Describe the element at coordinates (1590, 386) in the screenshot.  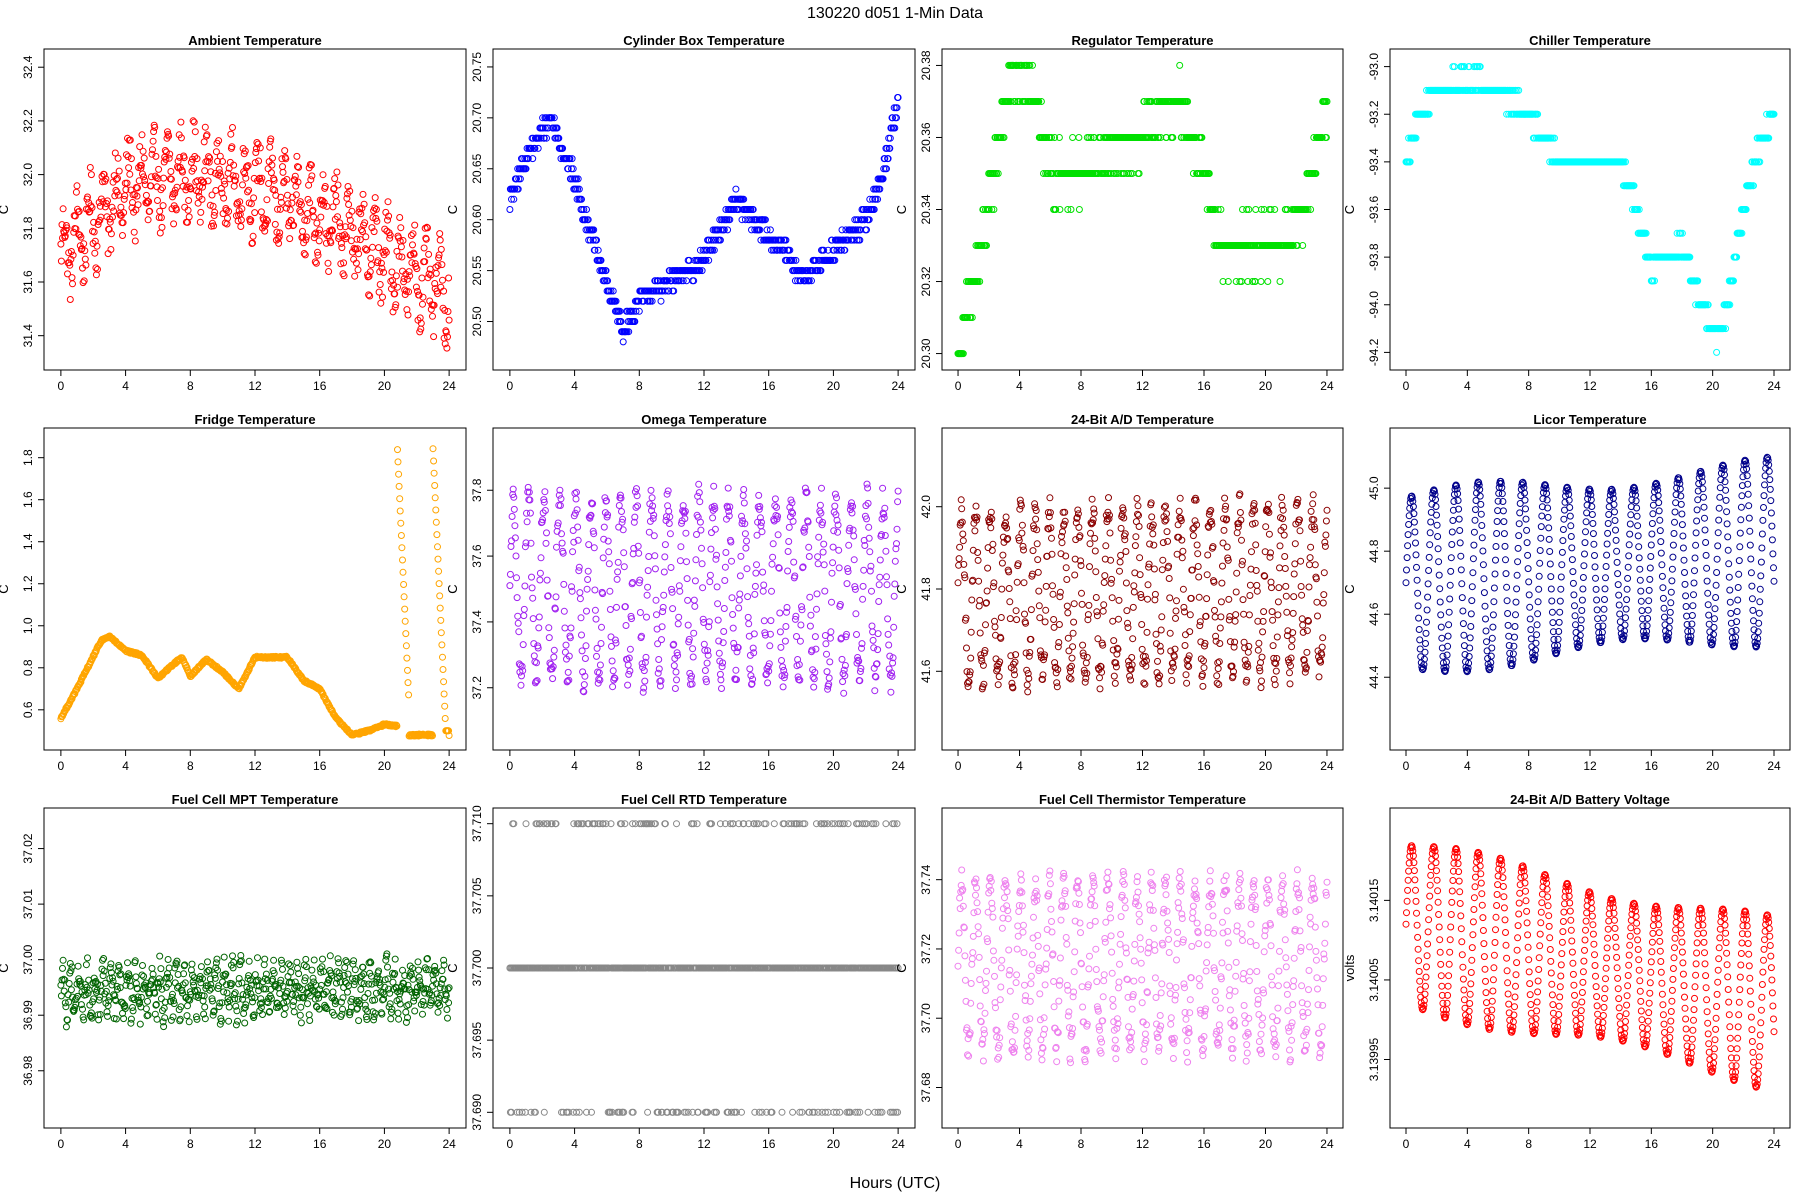
I see `x-tick-label: 12` at that location.